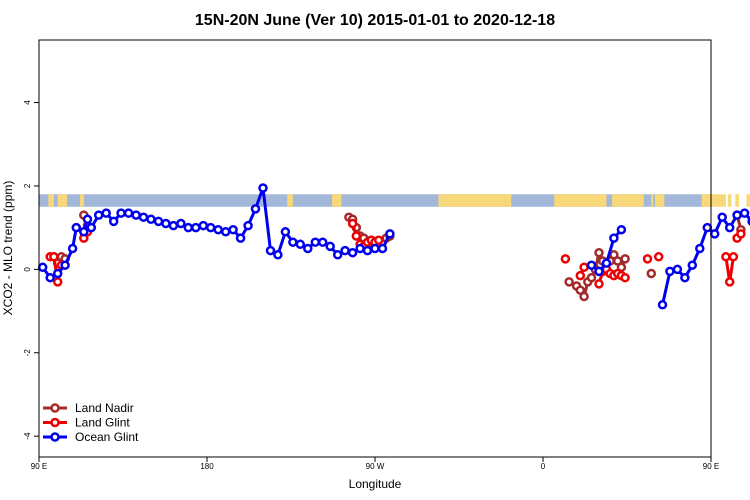  I want to click on x-axis: 90 E 180 90 W 0 90 E, so click(375, 464).